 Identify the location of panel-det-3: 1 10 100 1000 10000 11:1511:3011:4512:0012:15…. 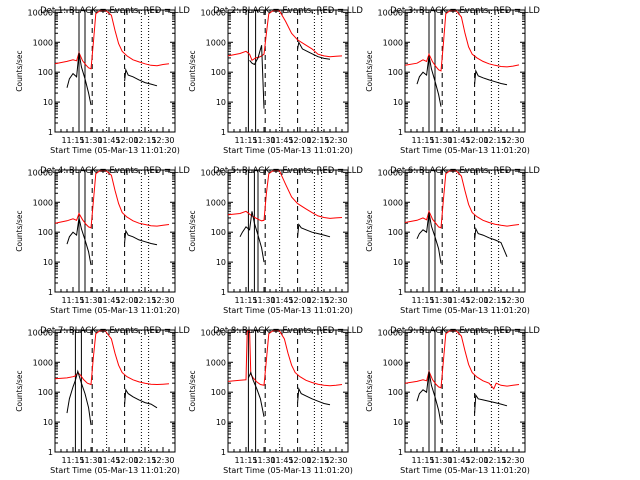
(452, 80).